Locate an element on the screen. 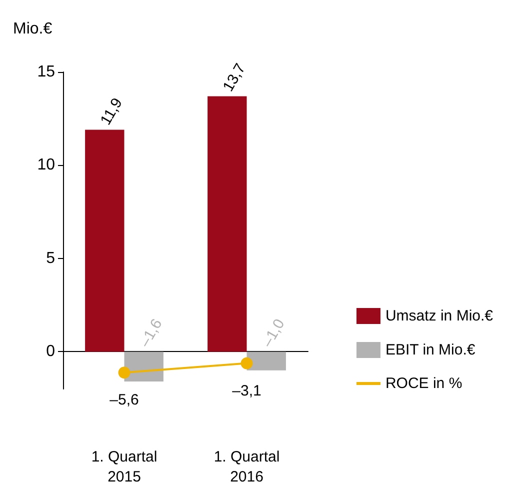 The width and height of the screenshot is (511, 499). y-tick-label: 5 is located at coordinates (51, 258).